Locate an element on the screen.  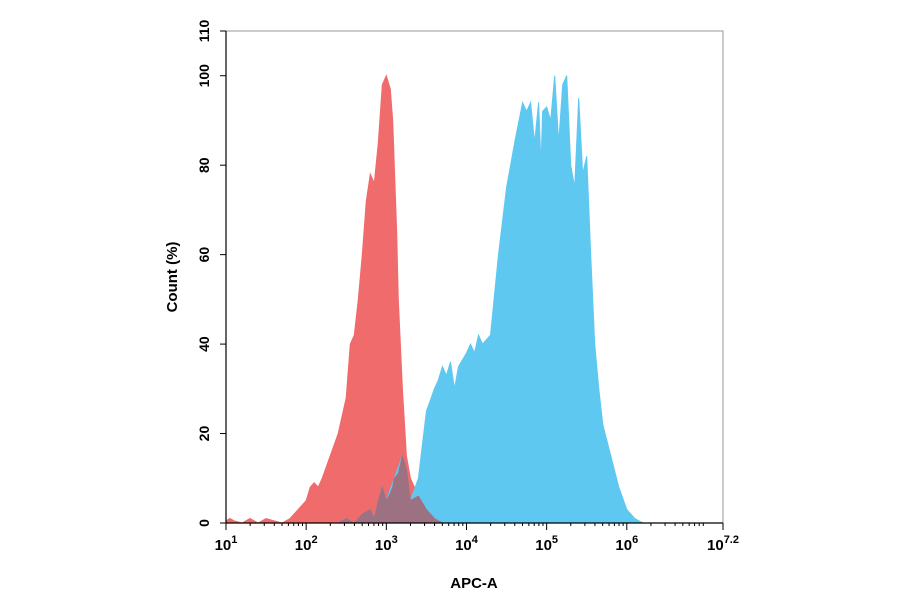
x-tick-label: 10² is located at coordinates (306, 544).